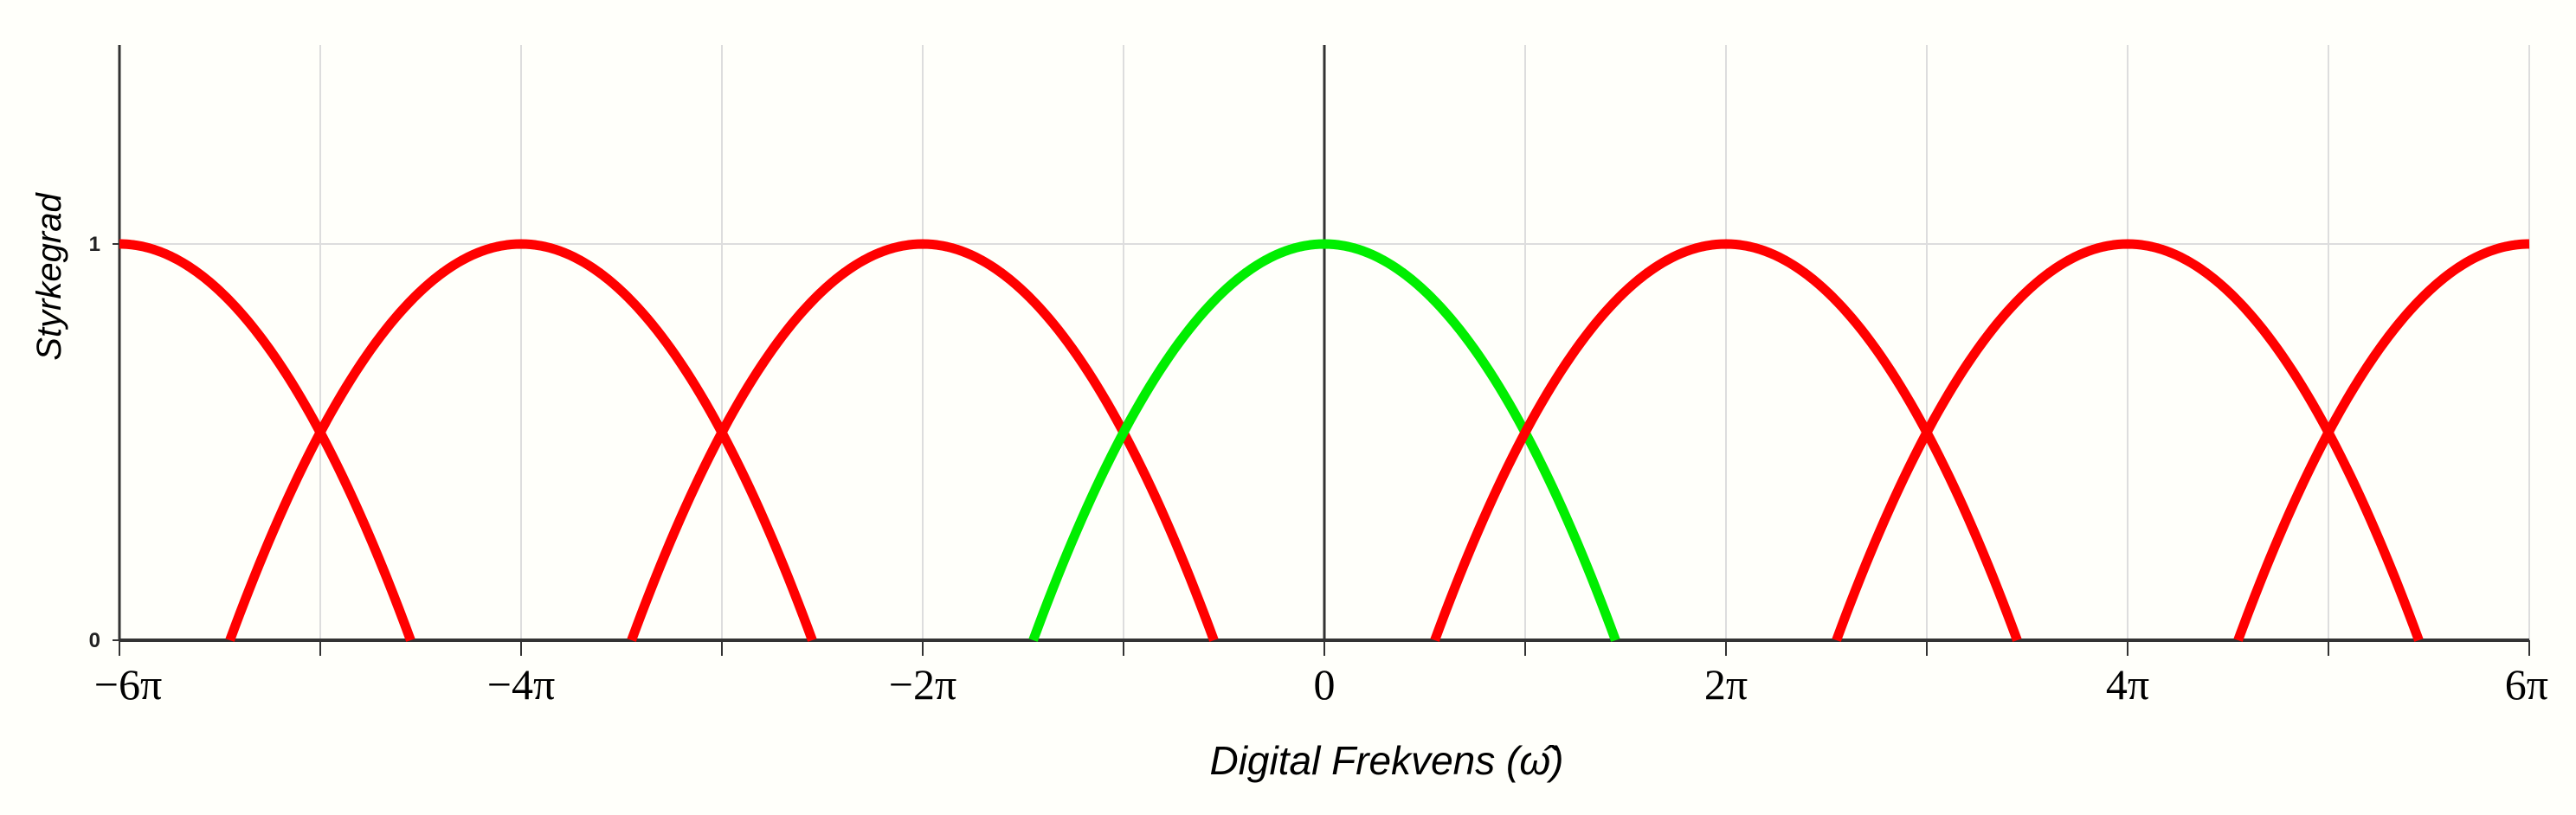 Image resolution: width=2576 pixels, height=815 pixels. Describe the element at coordinates (521, 684) in the screenshot. I see `x-tick-label: −4π` at that location.